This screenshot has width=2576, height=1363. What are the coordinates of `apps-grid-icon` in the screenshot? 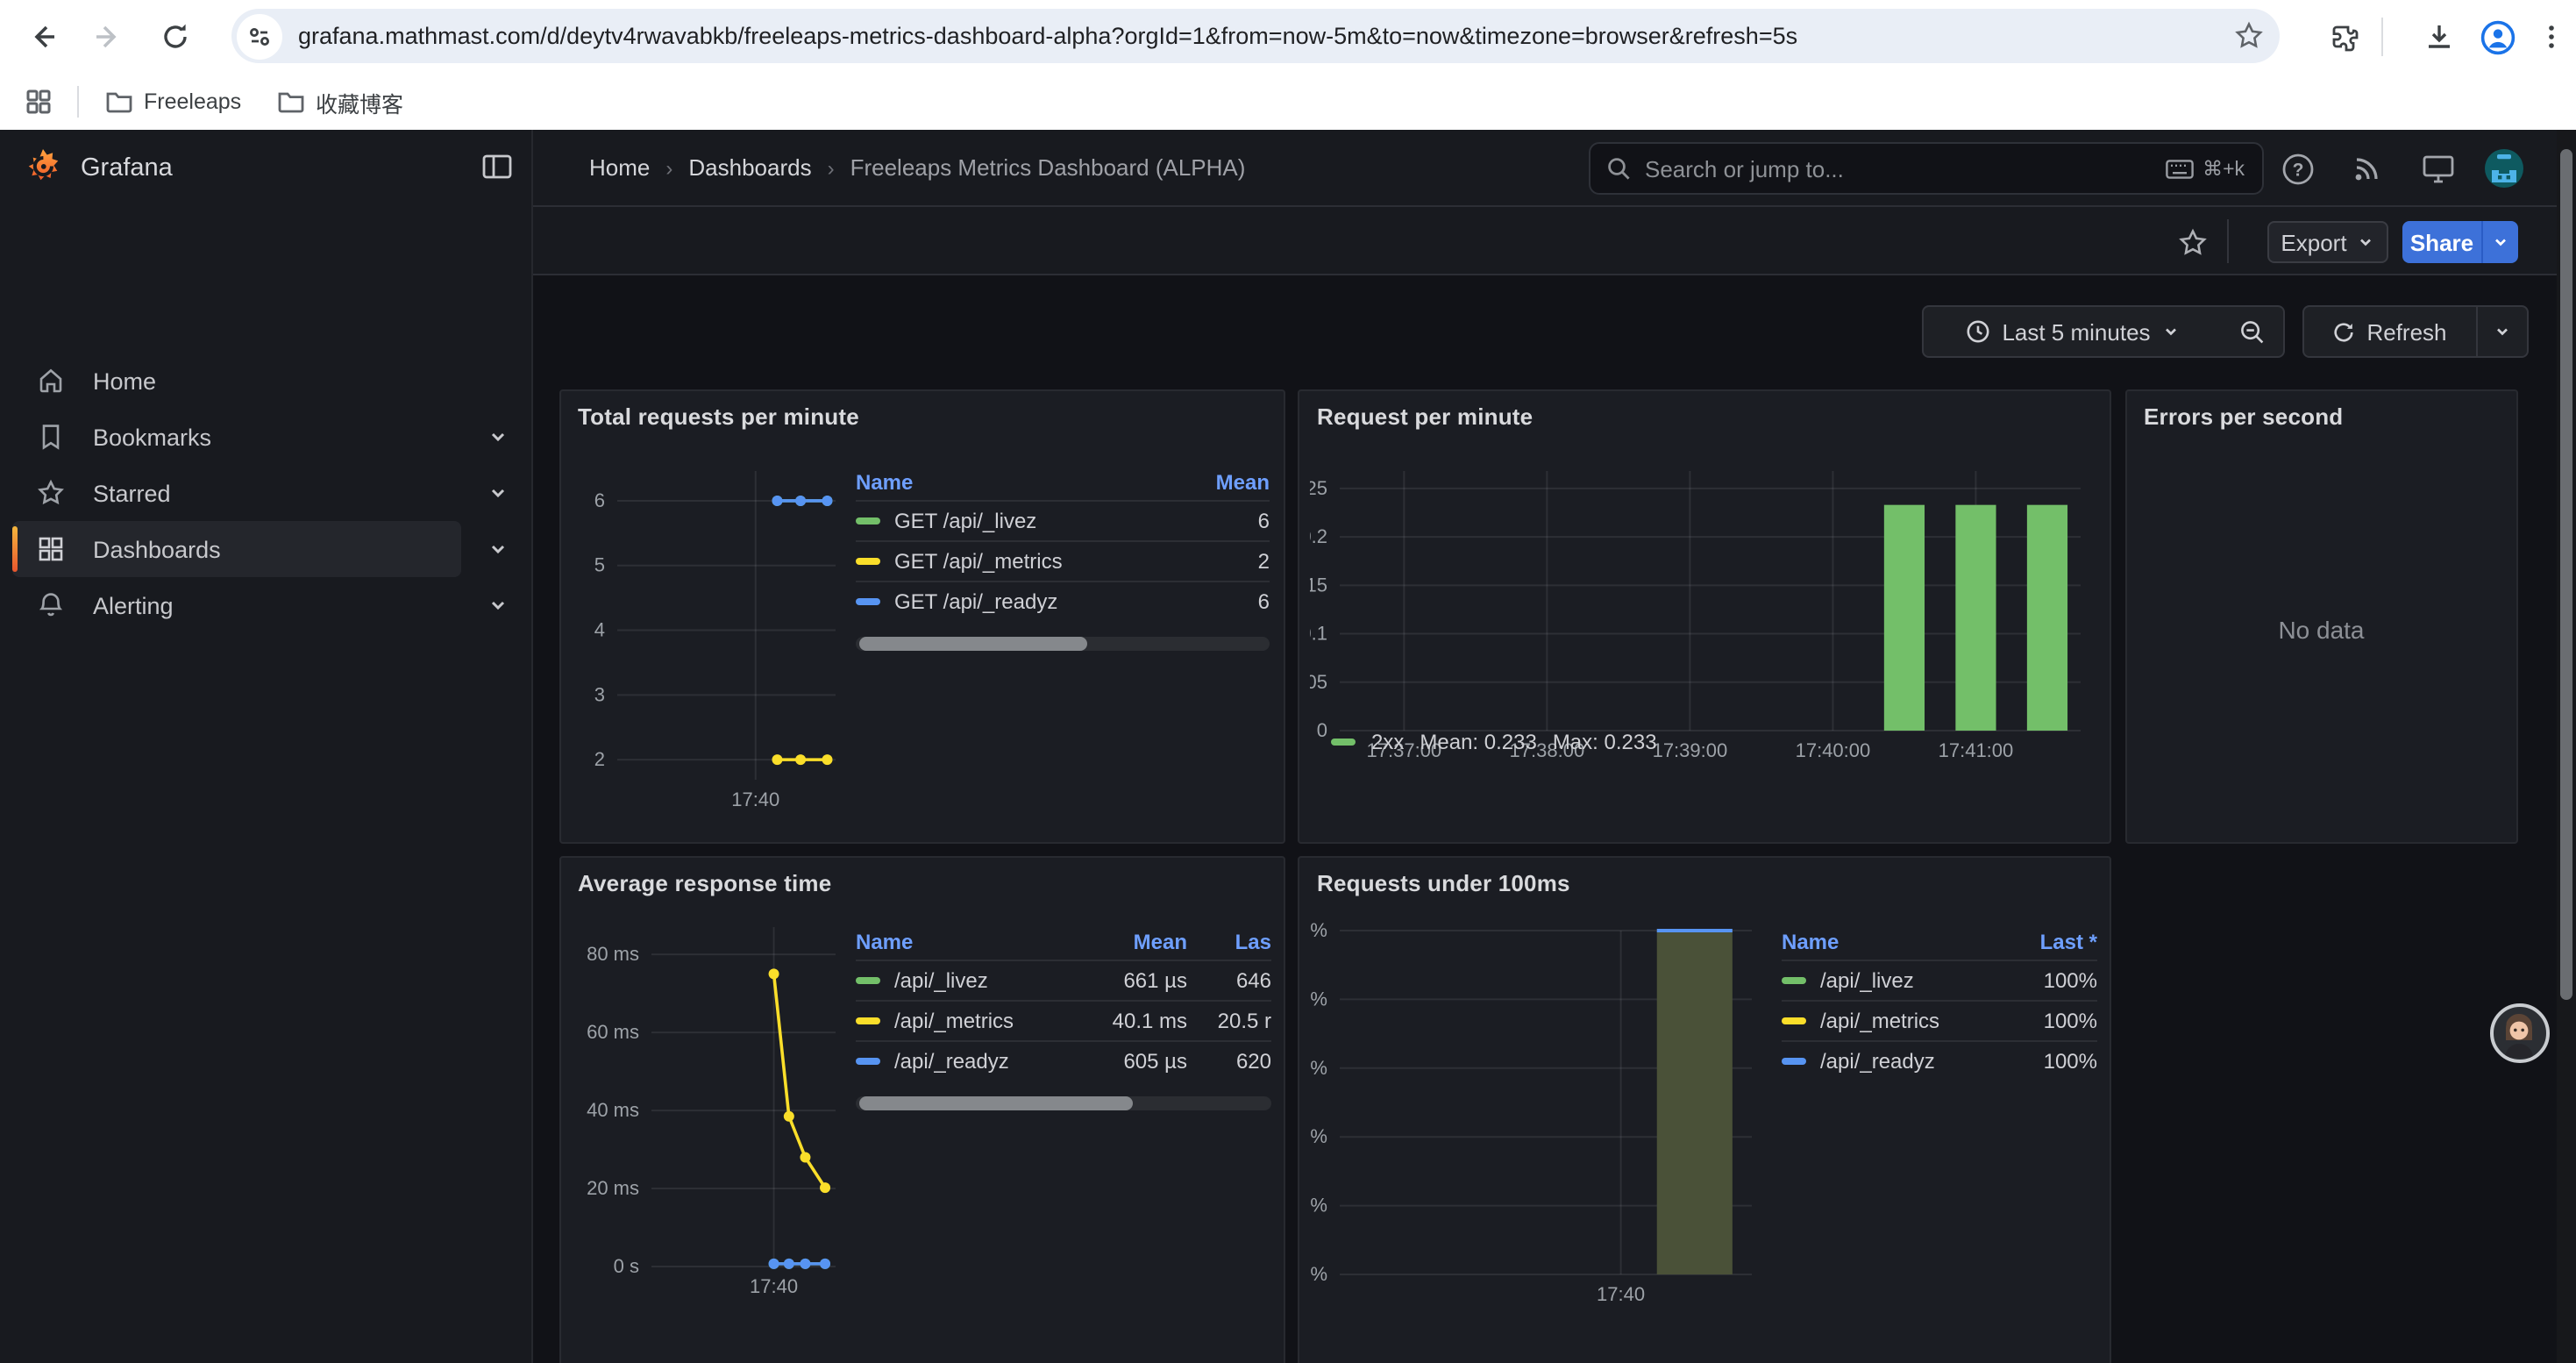 It's located at (38, 101).